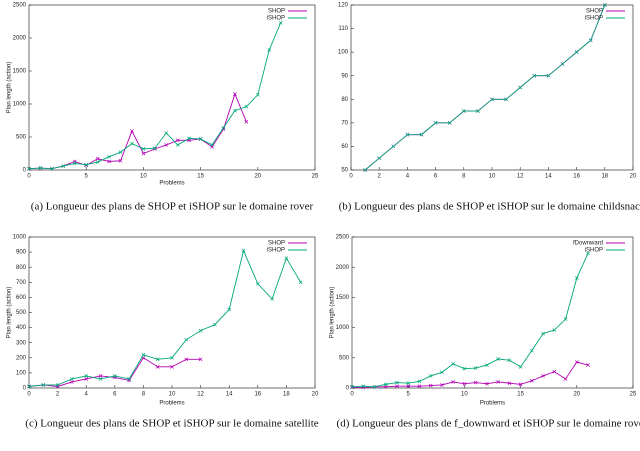 This screenshot has width=640, height=451. I want to click on x-tick-label: 15, so click(520, 395).